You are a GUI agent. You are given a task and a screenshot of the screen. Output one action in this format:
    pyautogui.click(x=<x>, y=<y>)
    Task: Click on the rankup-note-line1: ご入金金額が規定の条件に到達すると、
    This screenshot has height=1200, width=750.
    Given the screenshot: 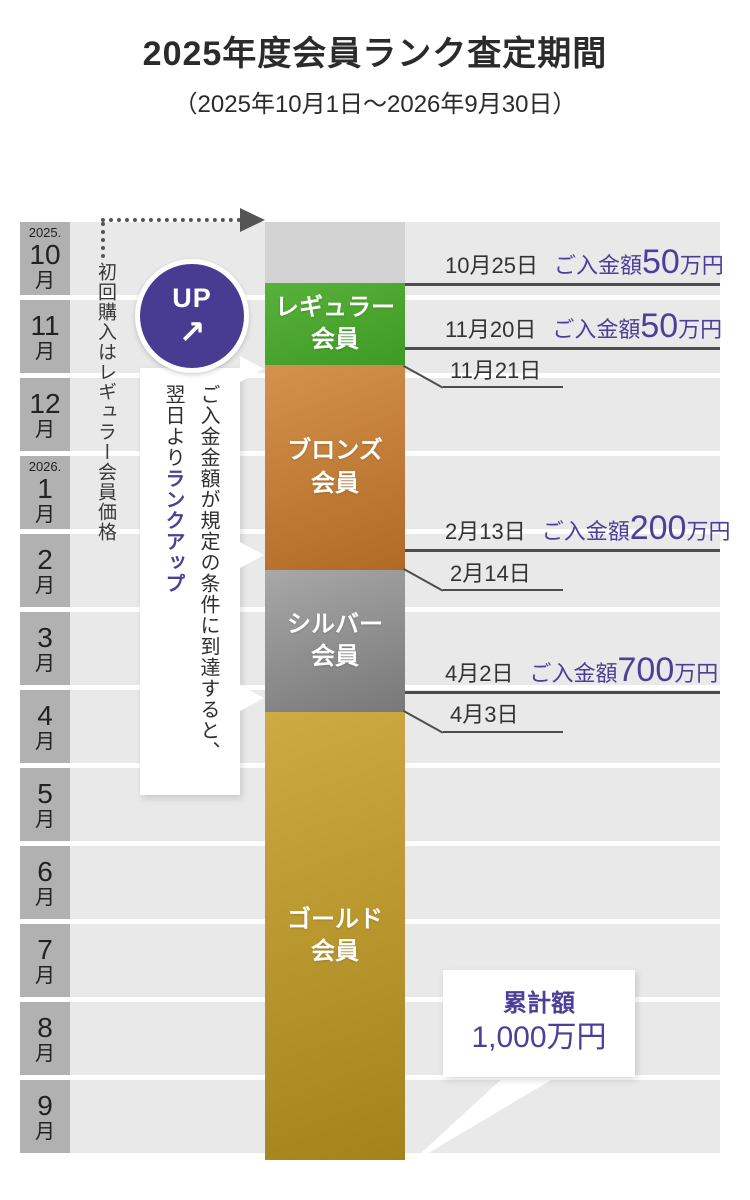 What is the action you would take?
    pyautogui.click(x=208, y=573)
    